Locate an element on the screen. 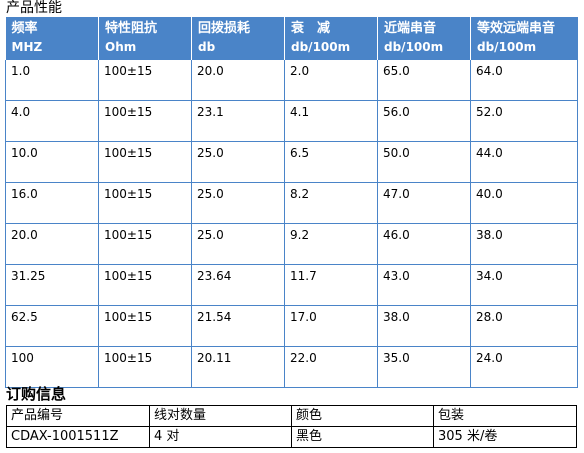  order-pair-count: 4 对 is located at coordinates (220, 437).